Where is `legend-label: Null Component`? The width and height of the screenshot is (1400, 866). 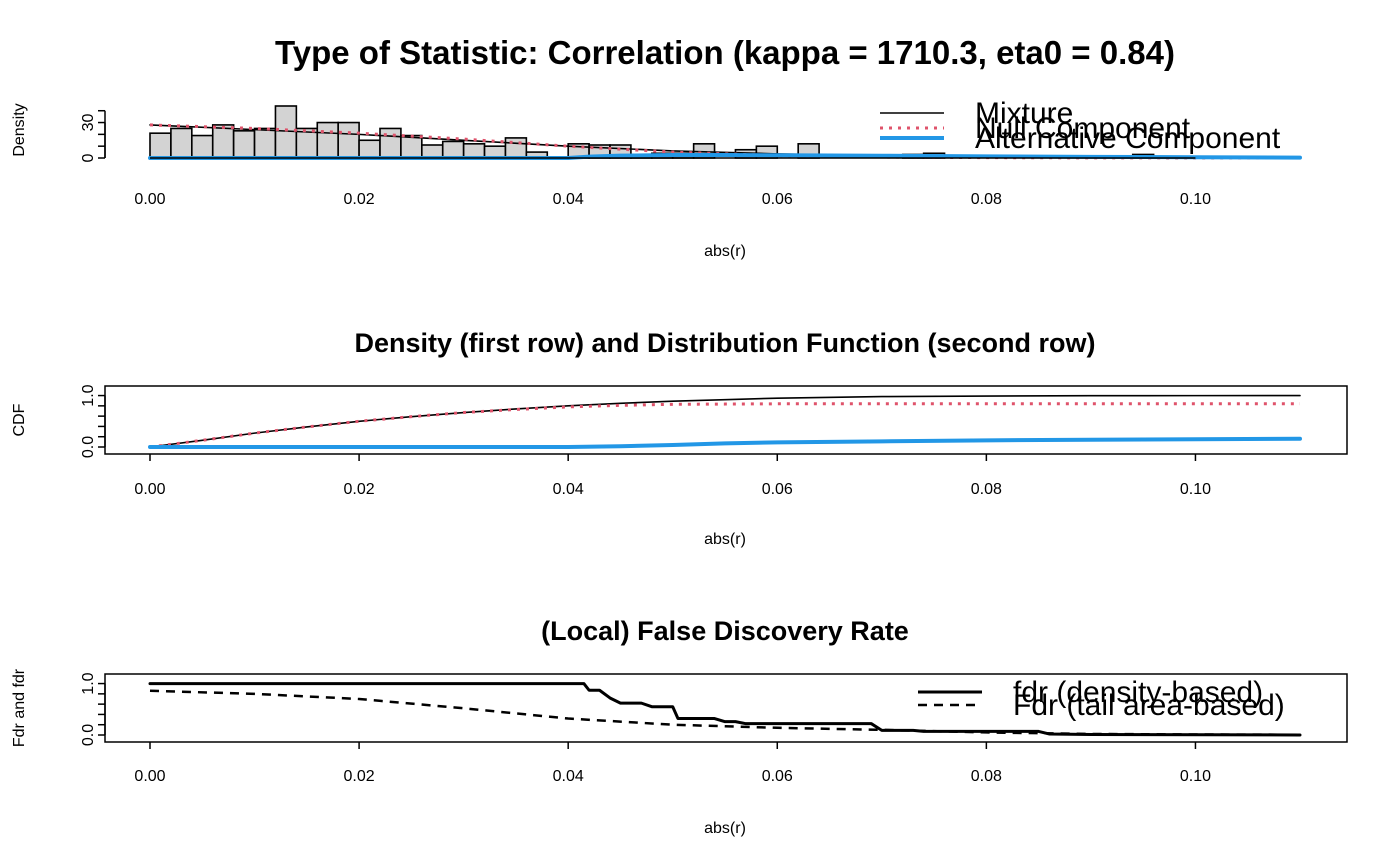 legend-label: Null Component is located at coordinates (1083, 128).